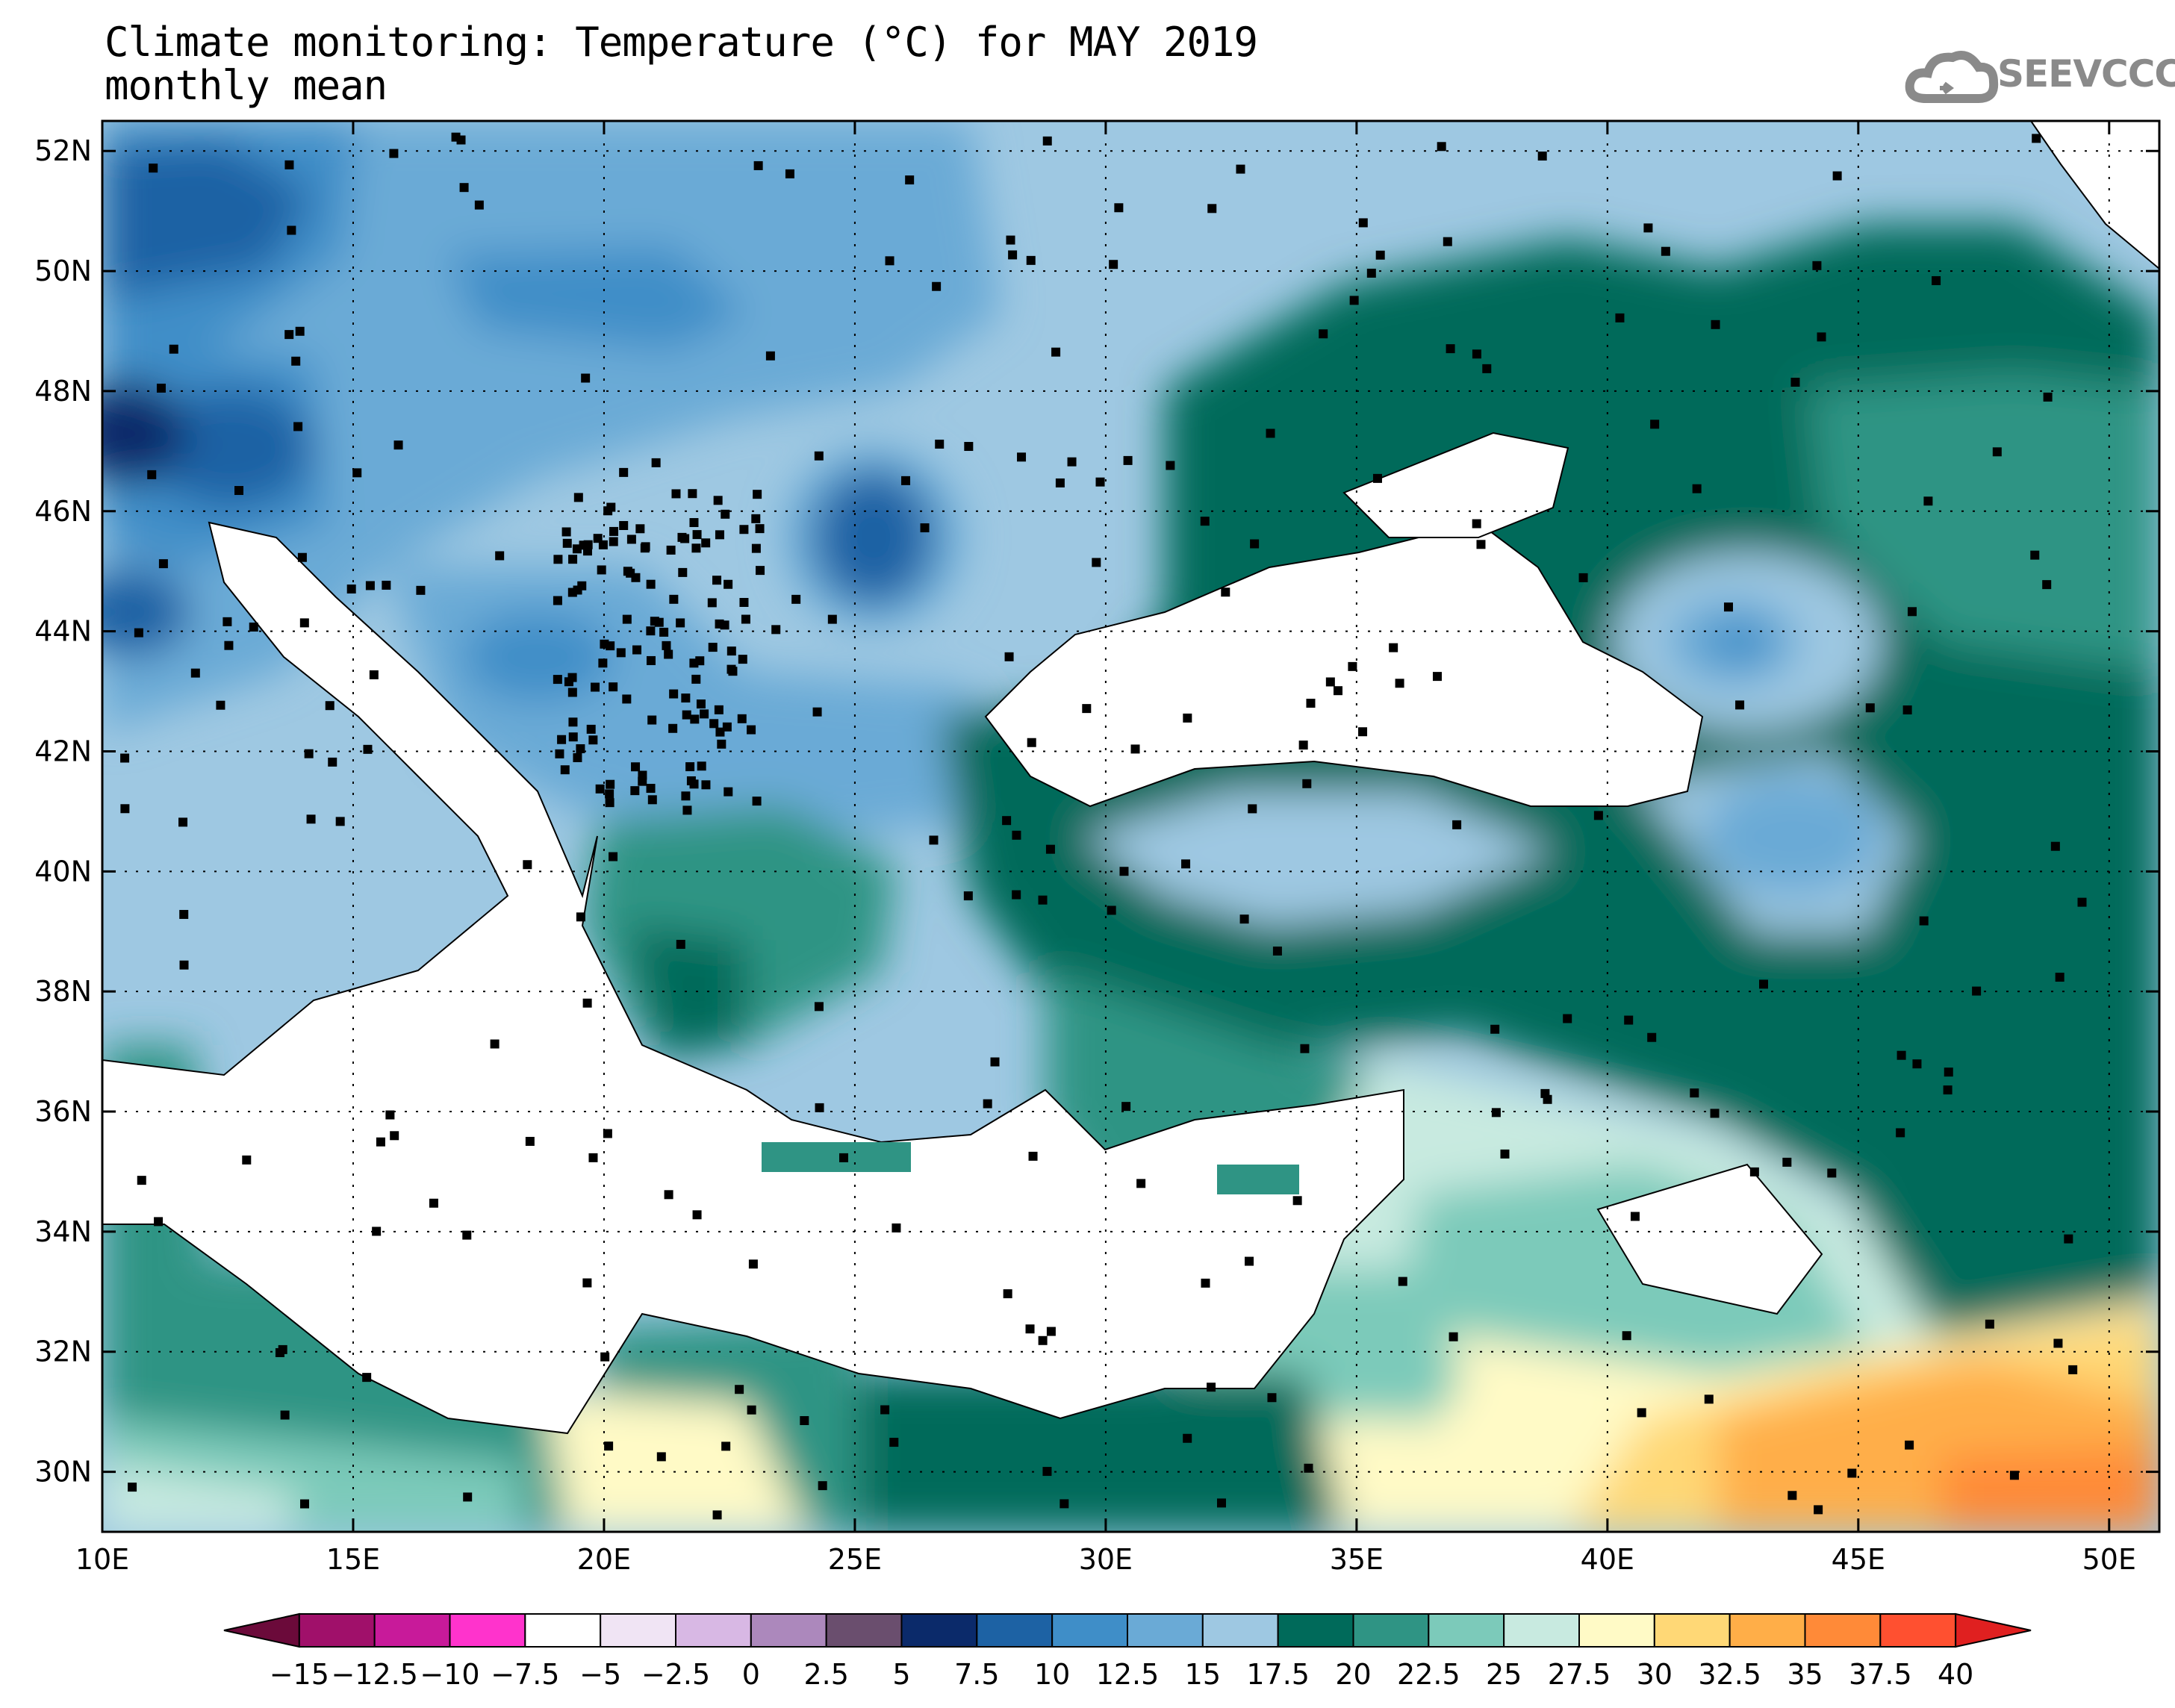 The height and width of the screenshot is (1708, 2175). What do you see at coordinates (836, 1157) in the screenshot?
I see `crete-island` at bounding box center [836, 1157].